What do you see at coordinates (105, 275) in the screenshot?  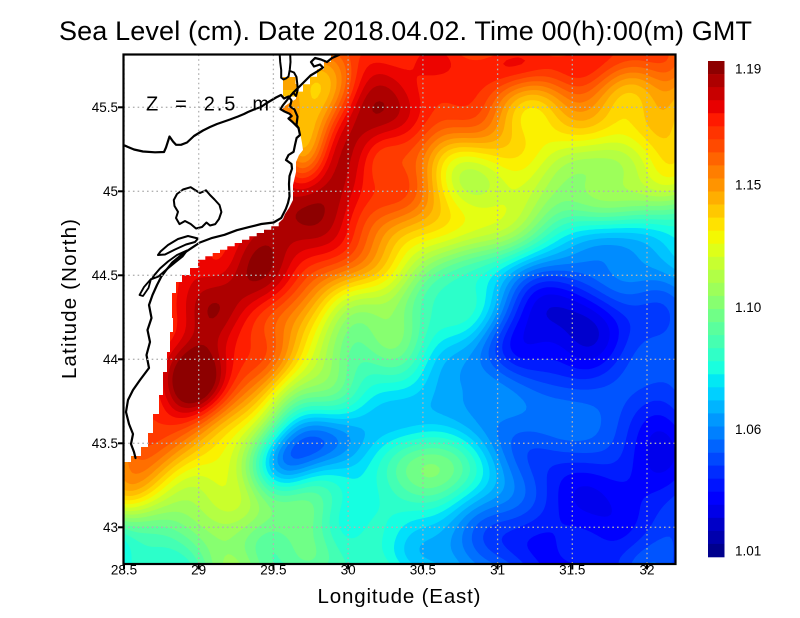 I see `svg-text: 44.5` at bounding box center [105, 275].